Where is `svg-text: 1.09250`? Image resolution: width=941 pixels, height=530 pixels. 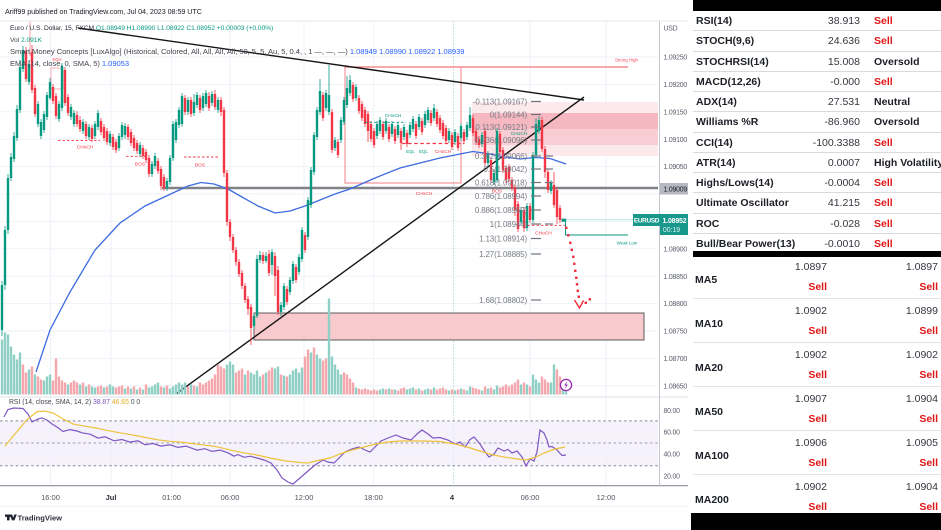 svg-text: 1.09250 is located at coordinates (676, 58).